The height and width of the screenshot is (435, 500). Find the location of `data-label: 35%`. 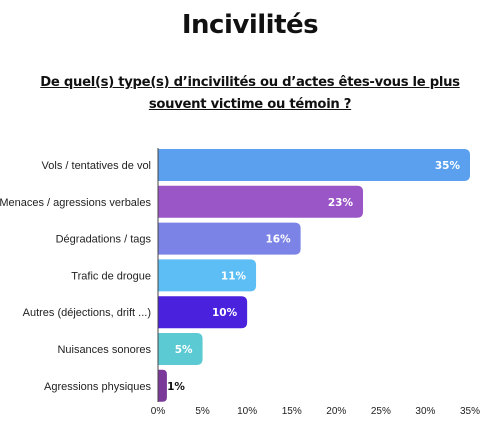

data-label: 35% is located at coordinates (448, 166).